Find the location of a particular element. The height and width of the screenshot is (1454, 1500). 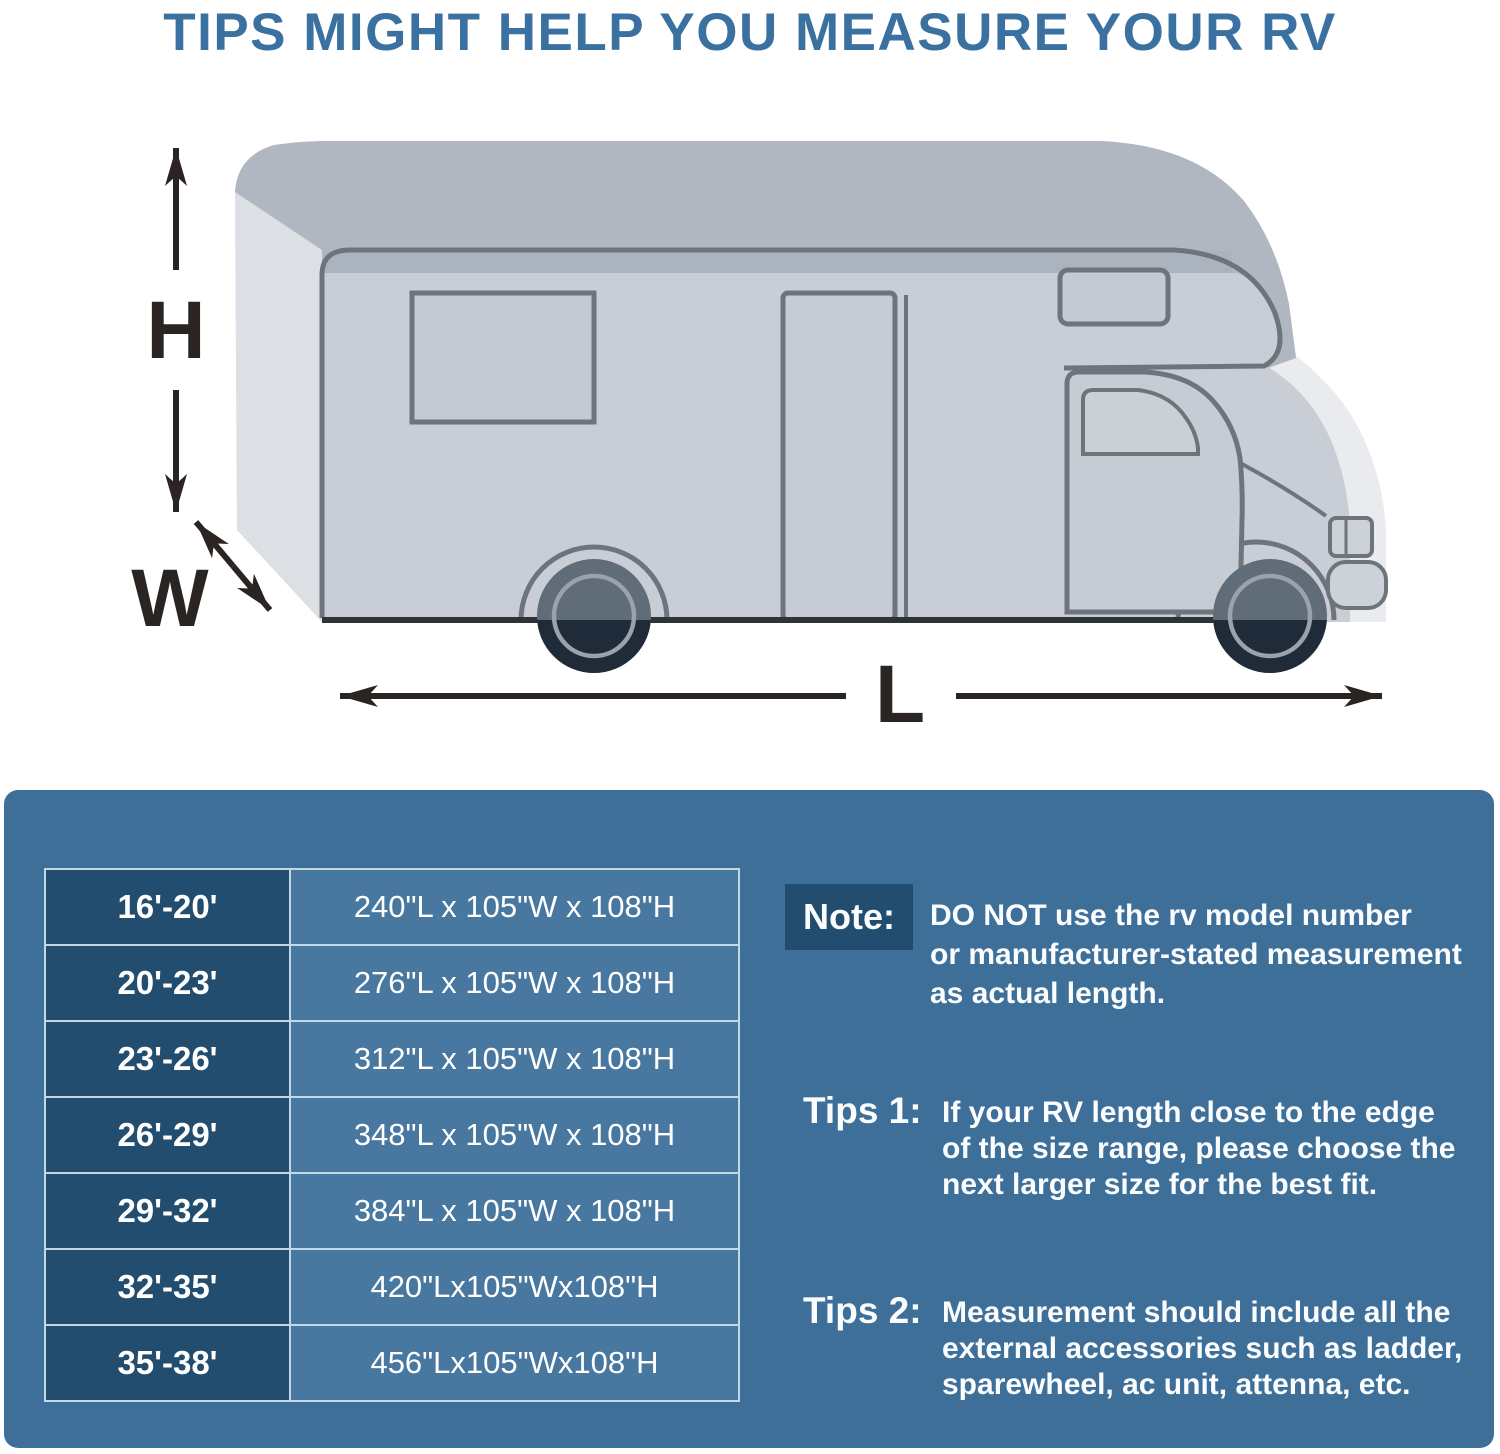

note-line: or manufacturer-stated measurement is located at coordinates (1196, 954).